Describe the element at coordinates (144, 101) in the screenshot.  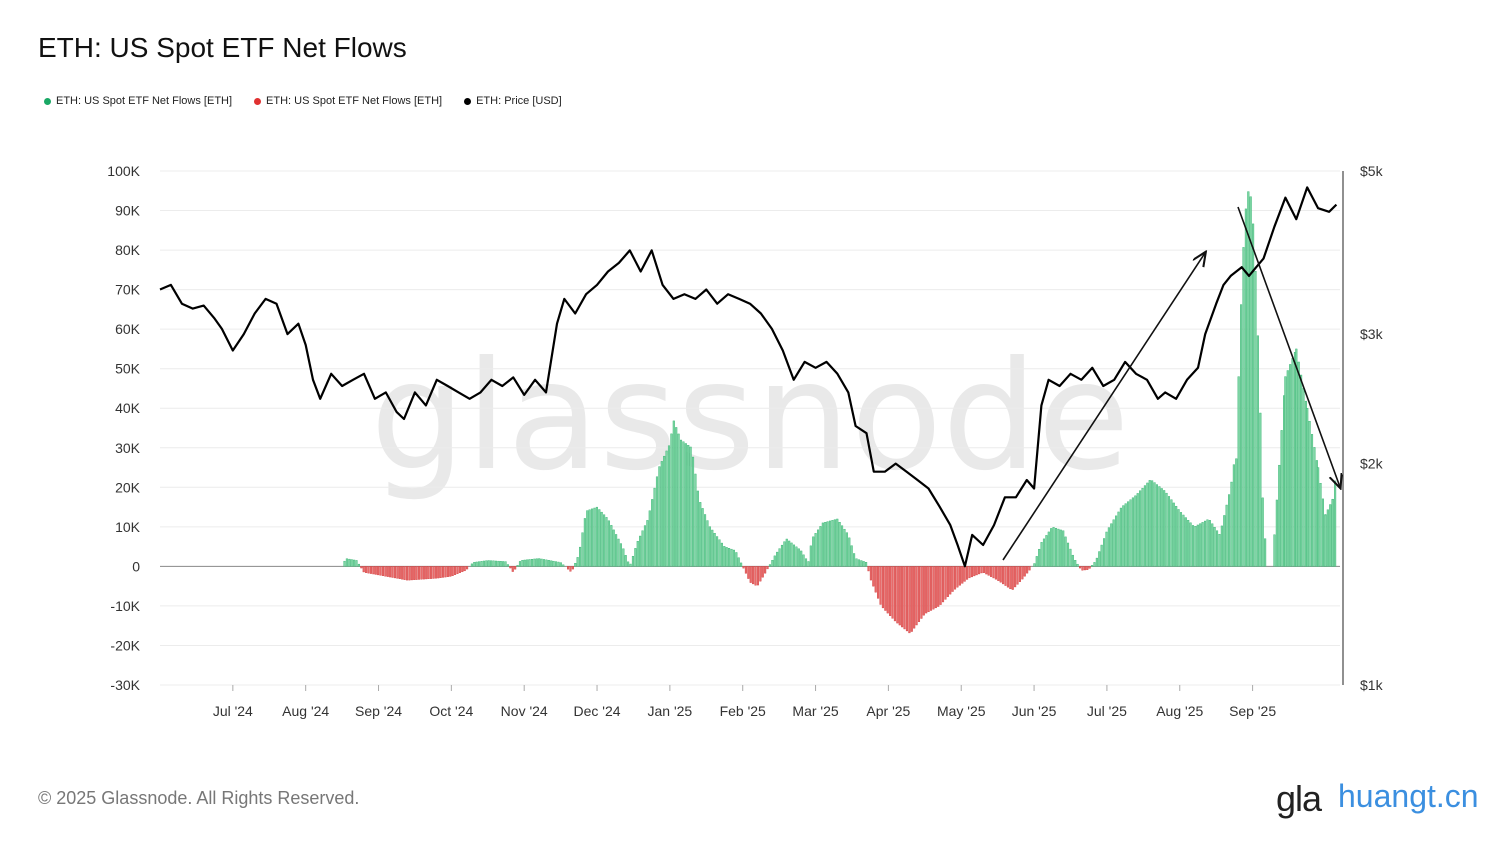
I see `legend-label-inflows: ETH: US Spot ETF Net Flows [ETH]` at that location.